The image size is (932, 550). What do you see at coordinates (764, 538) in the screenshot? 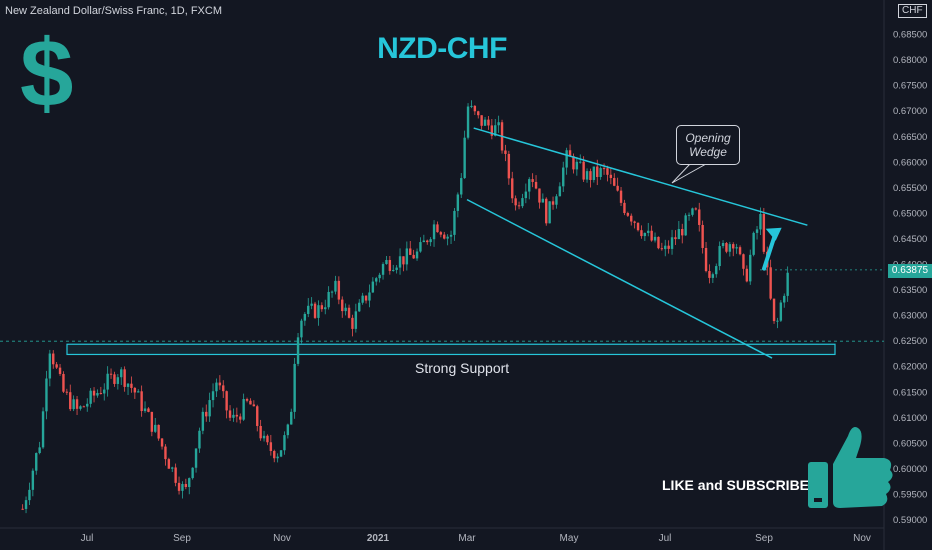
I see `x-tick-label: Sep` at bounding box center [764, 538].